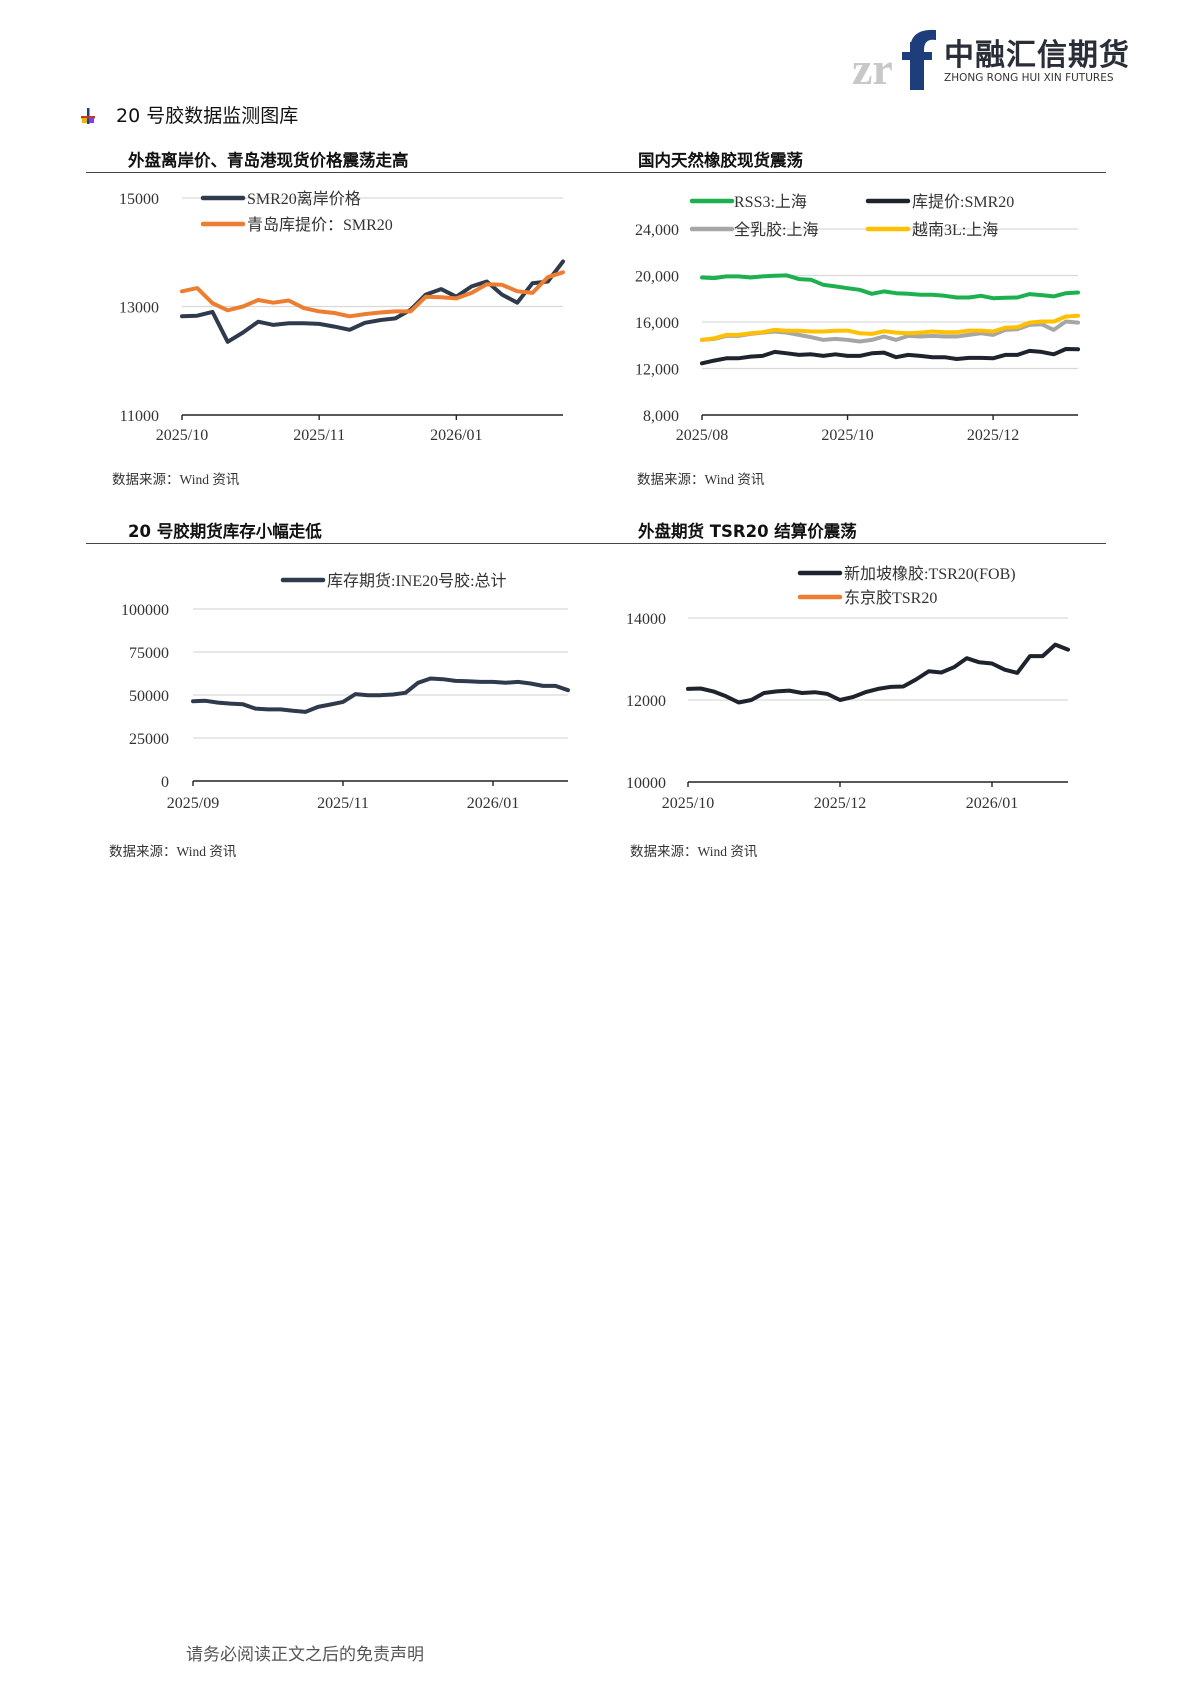  I want to click on chart-4-legend-label-1: 新加坡橡胶:TSR20(FOB), so click(930, 574).